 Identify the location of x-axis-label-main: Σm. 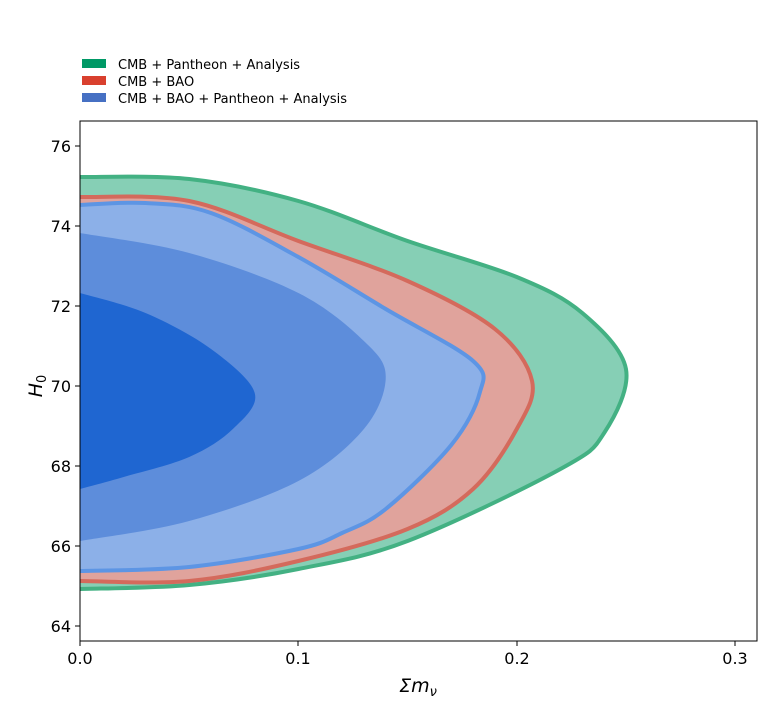
(414, 686).